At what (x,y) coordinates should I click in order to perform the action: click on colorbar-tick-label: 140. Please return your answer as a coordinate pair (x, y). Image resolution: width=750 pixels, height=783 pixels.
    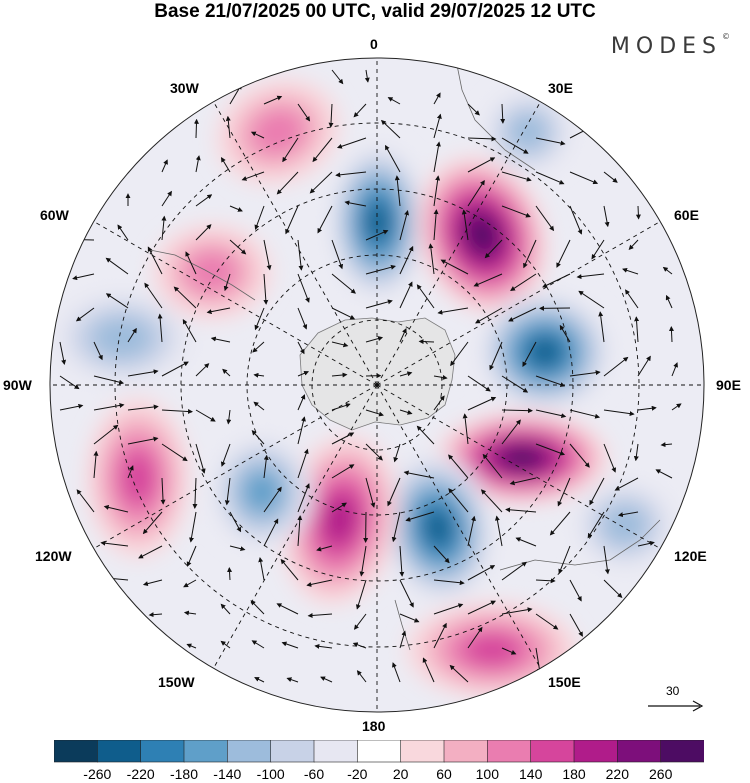
    Looking at the image, I should click on (531, 774).